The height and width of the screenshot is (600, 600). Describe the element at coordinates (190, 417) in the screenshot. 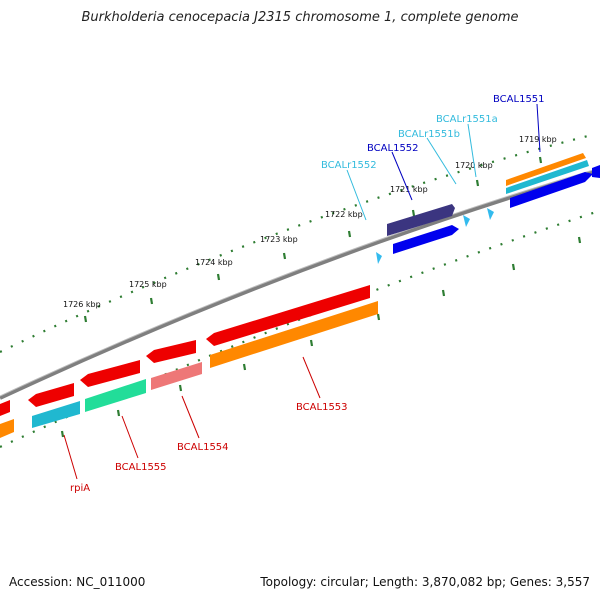

I see `leader-bcal1554` at that location.